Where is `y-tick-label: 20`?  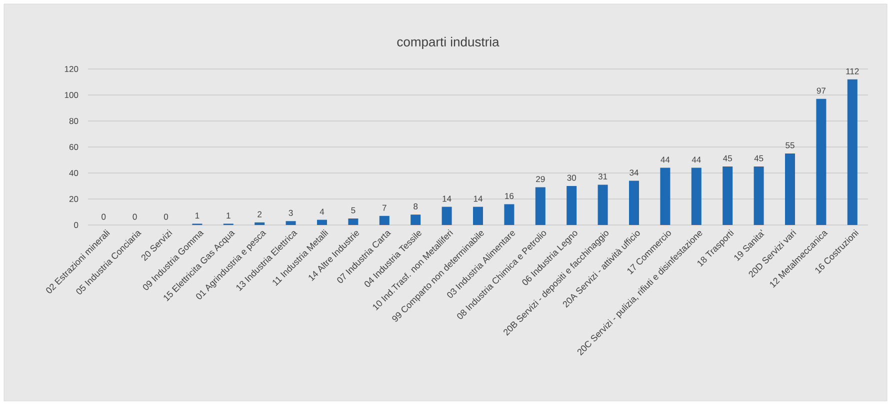
y-tick-label: 20 is located at coordinates (73, 199).